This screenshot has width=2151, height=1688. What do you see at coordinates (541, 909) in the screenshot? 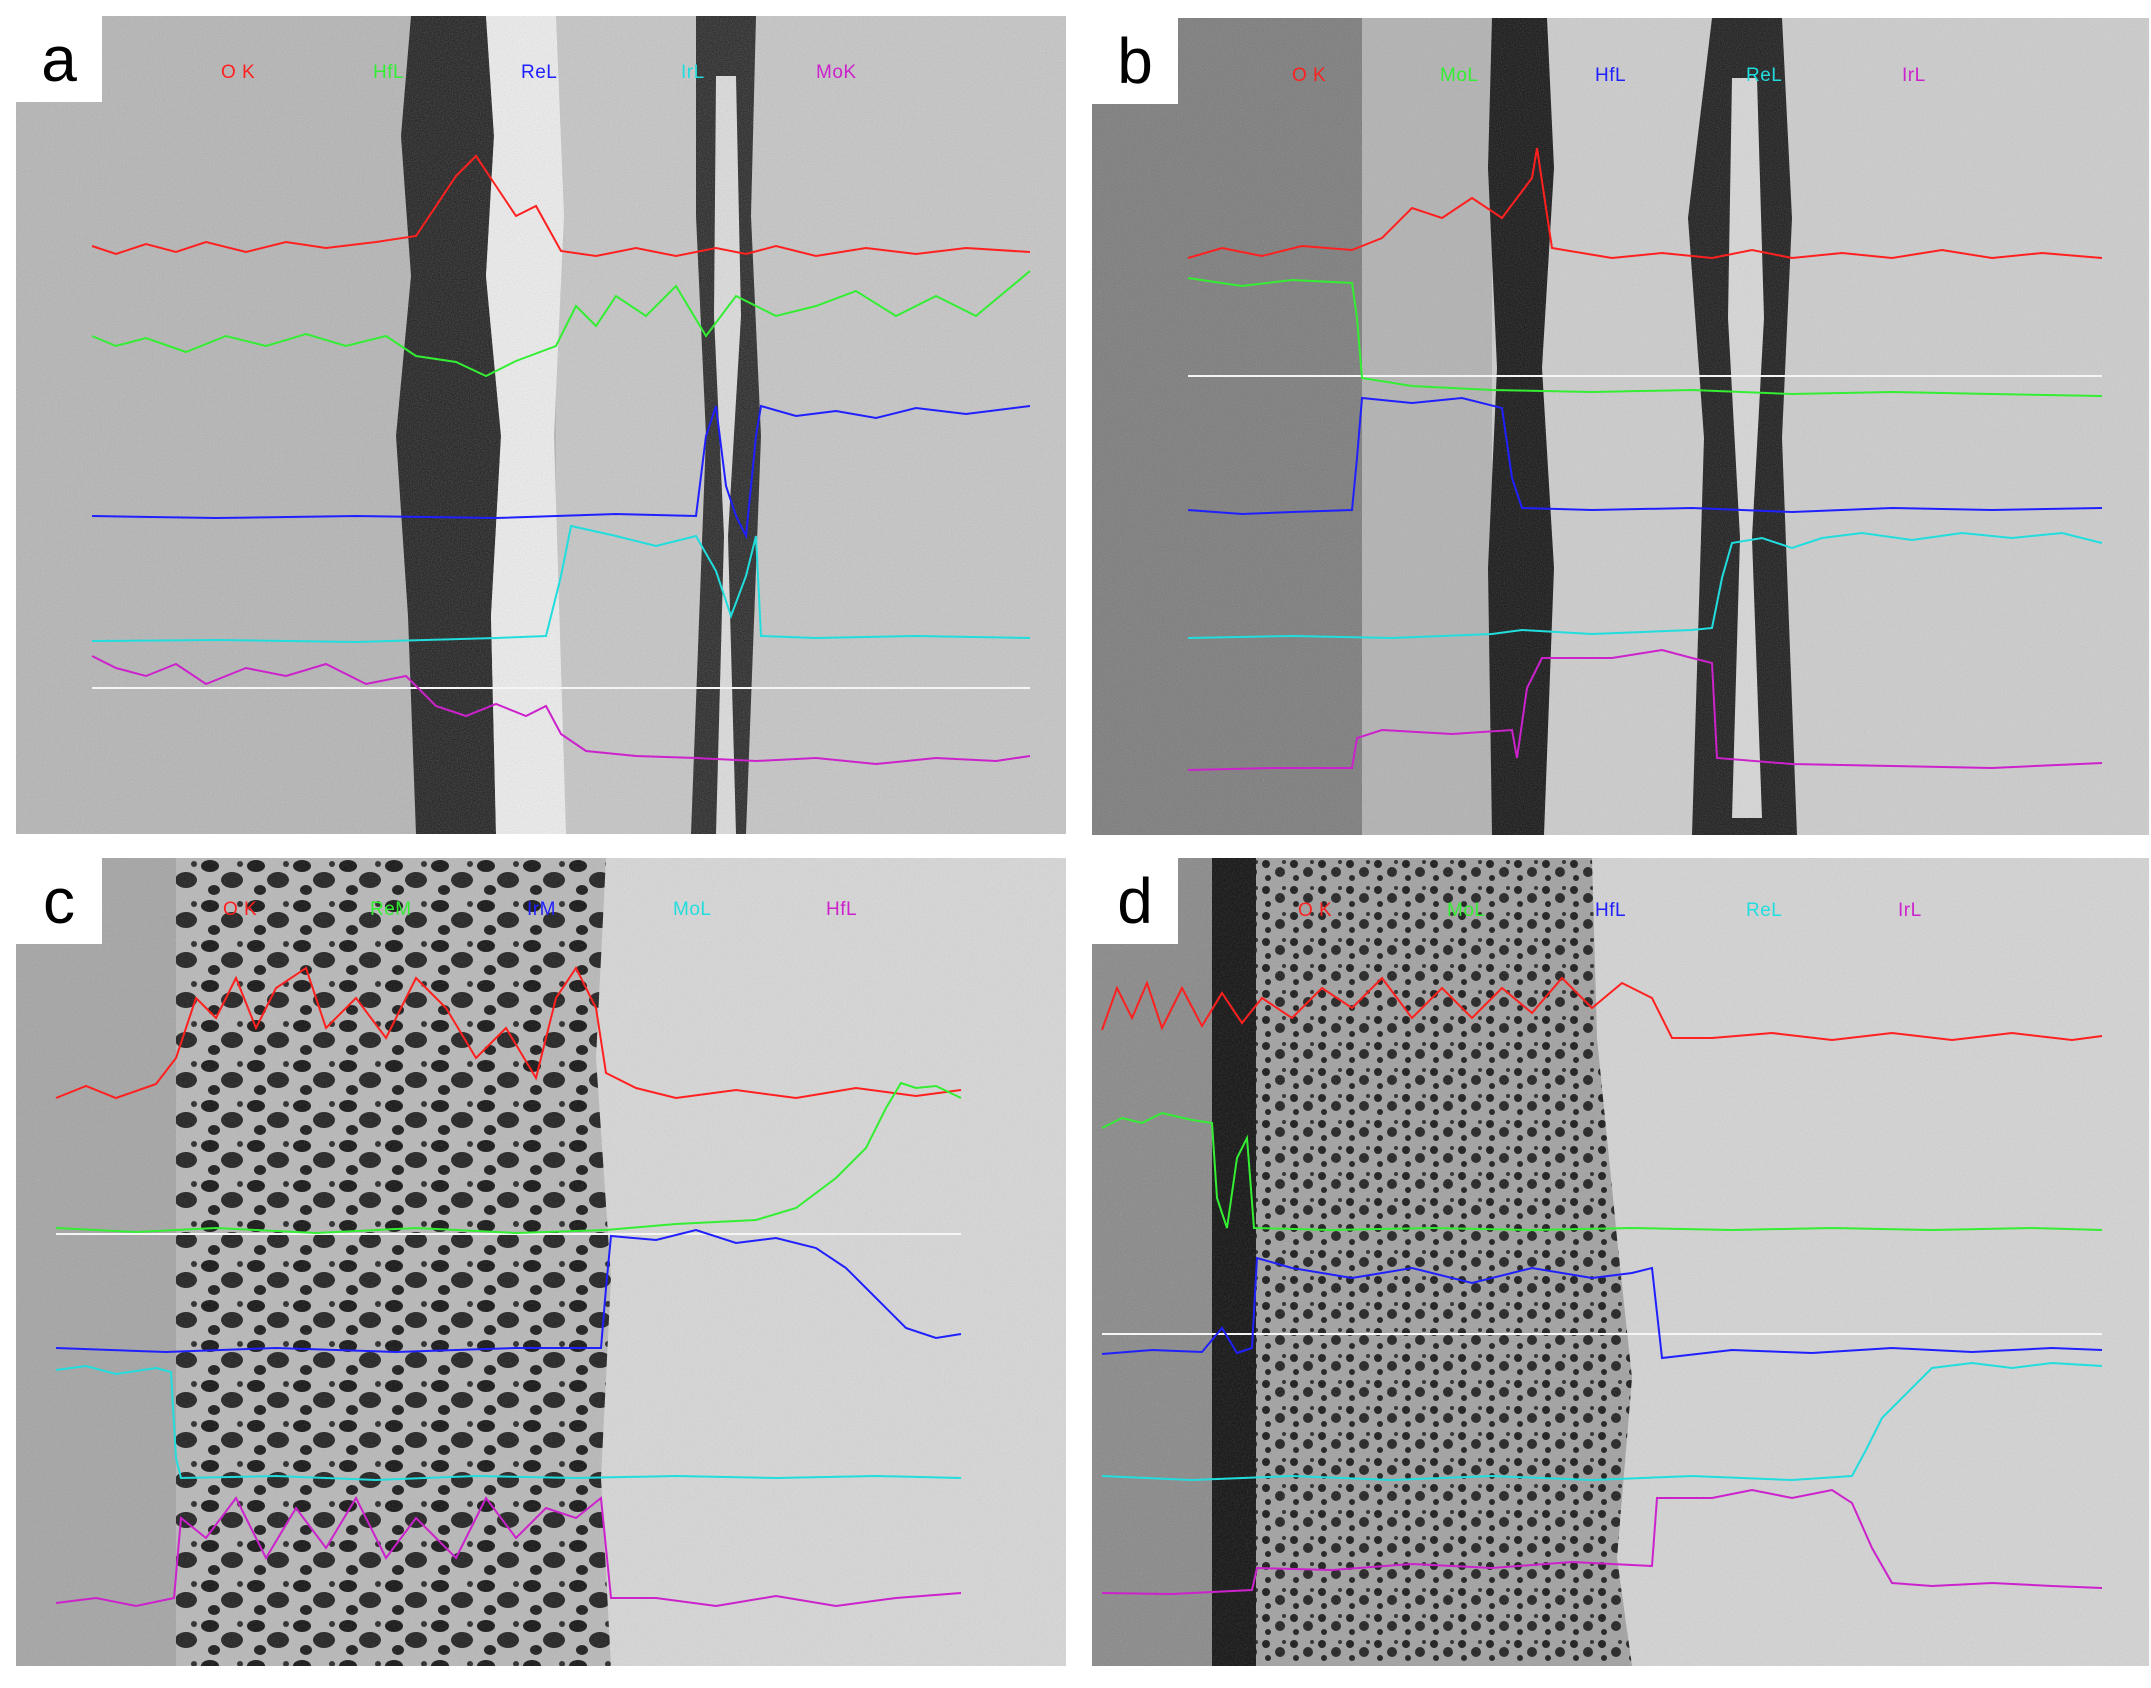
I see `element-label-3: IrM` at bounding box center [541, 909].